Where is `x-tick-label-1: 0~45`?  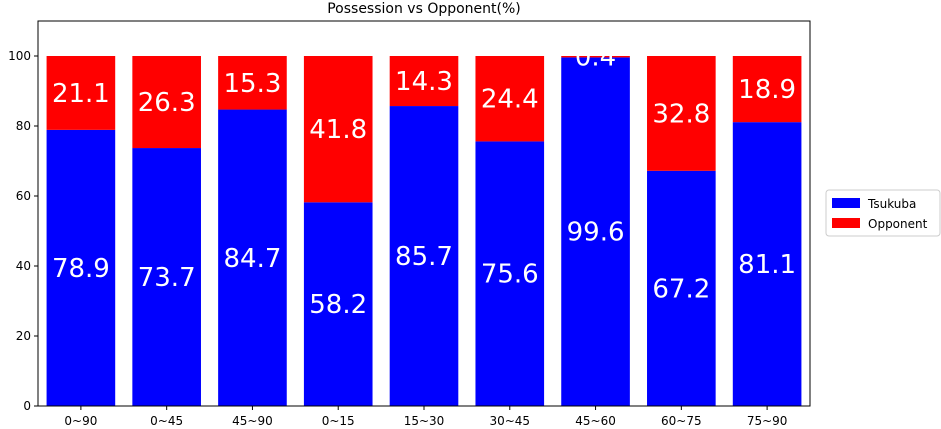 x-tick-label-1: 0~45 is located at coordinates (166, 421).